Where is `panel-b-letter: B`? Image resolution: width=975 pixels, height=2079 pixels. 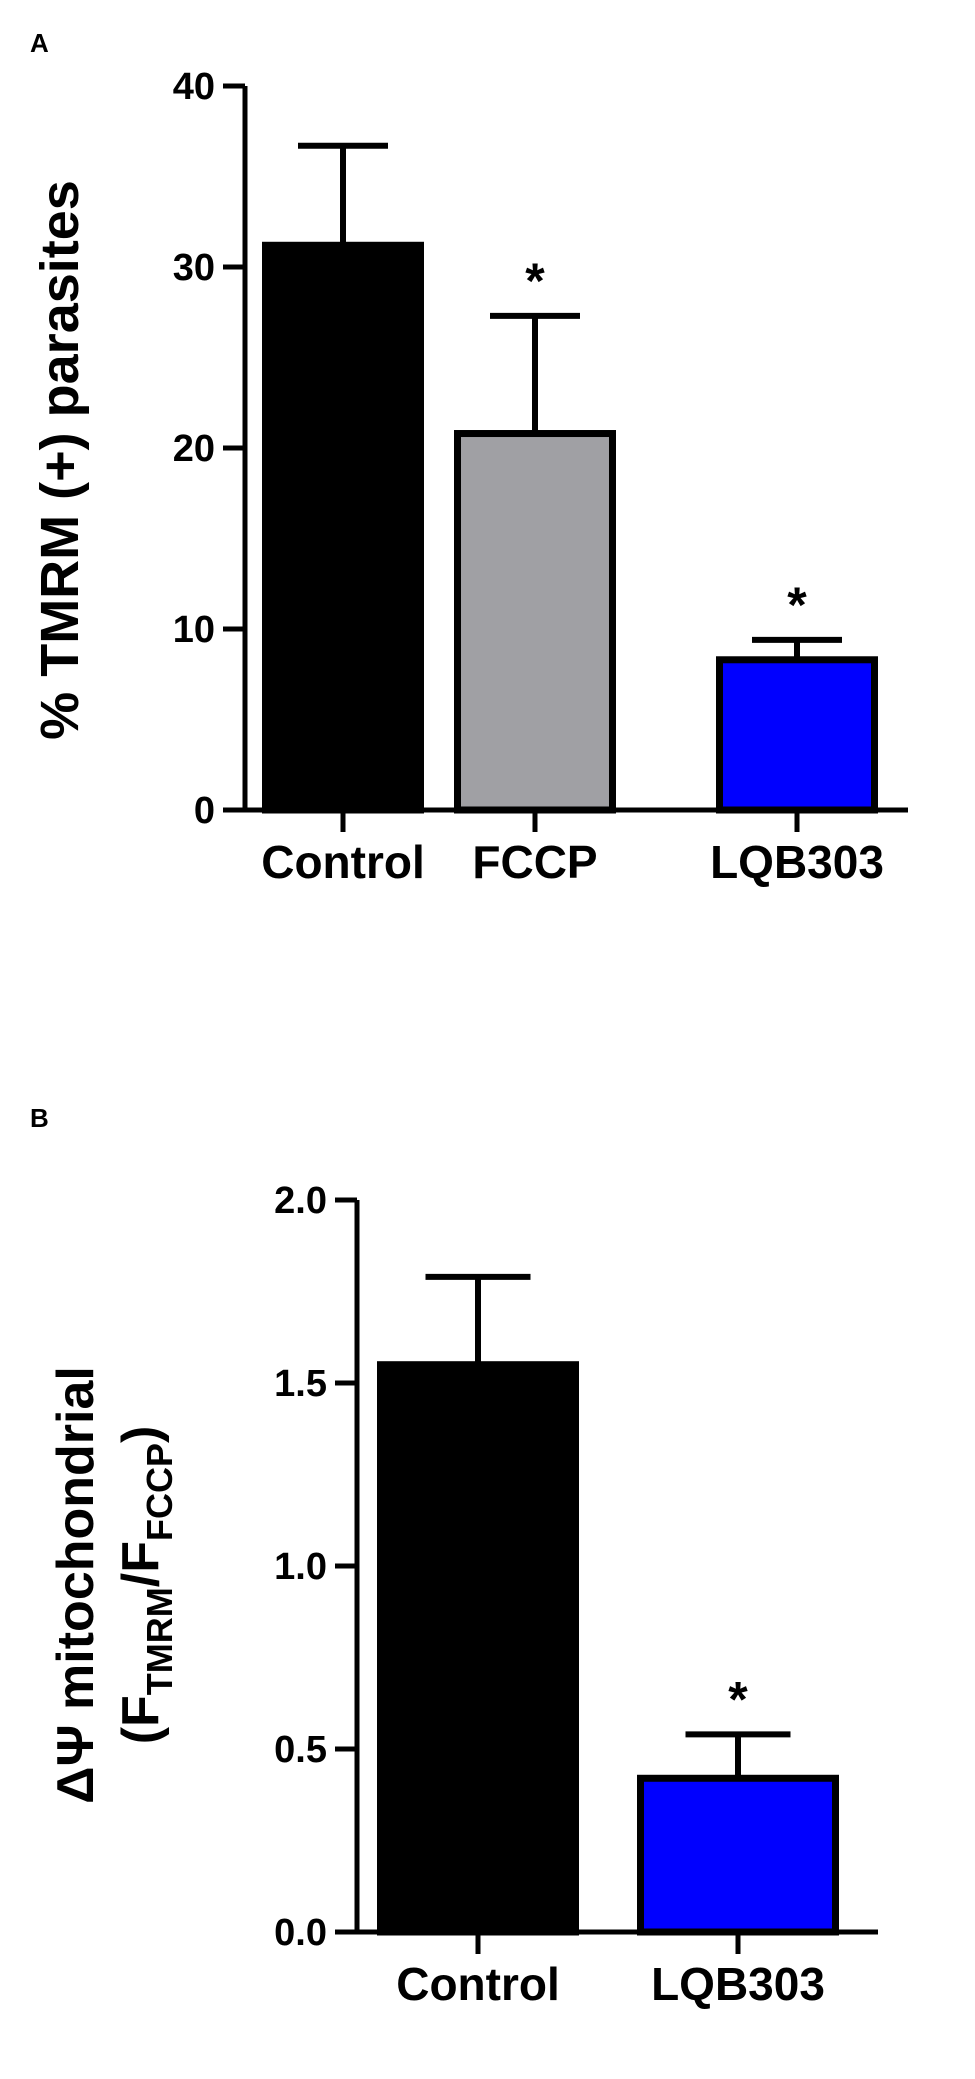
panel-b-letter: B is located at coordinates (39, 1118).